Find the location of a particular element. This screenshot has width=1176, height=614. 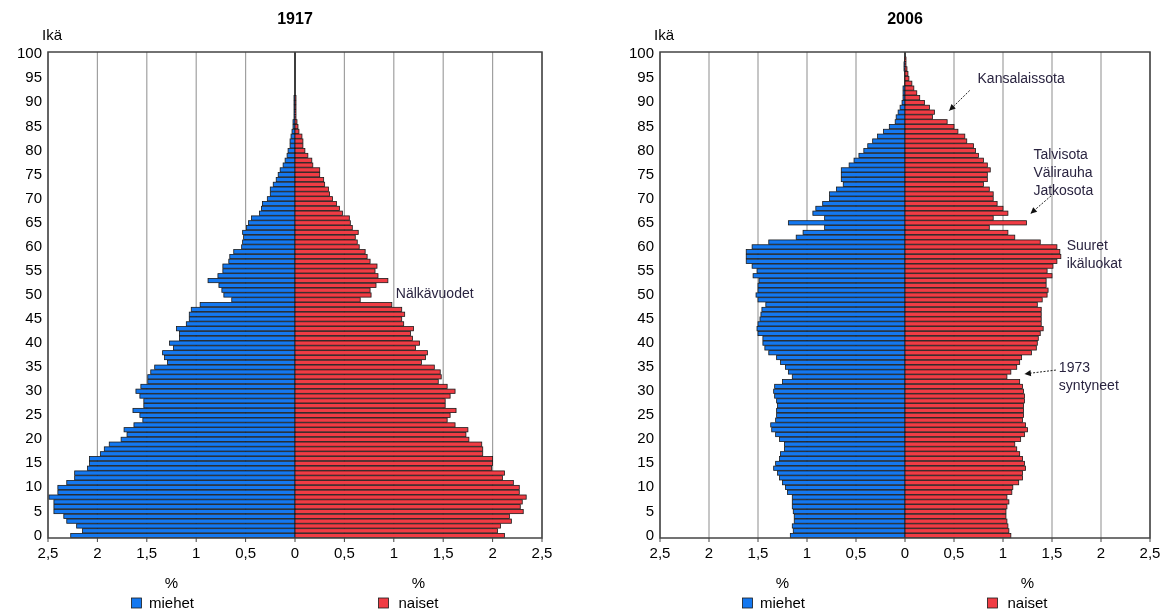

annotation: 1973 syntyneet is located at coordinates (1088, 375).